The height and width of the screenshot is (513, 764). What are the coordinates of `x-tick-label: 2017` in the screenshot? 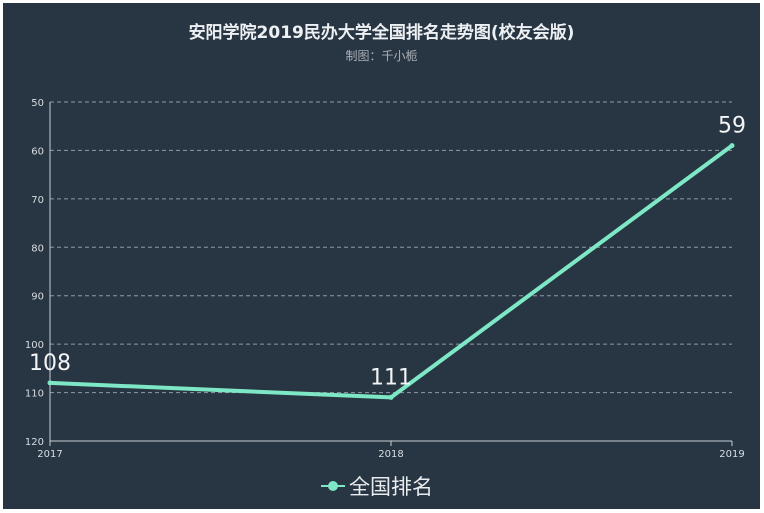 It's located at (49, 454).